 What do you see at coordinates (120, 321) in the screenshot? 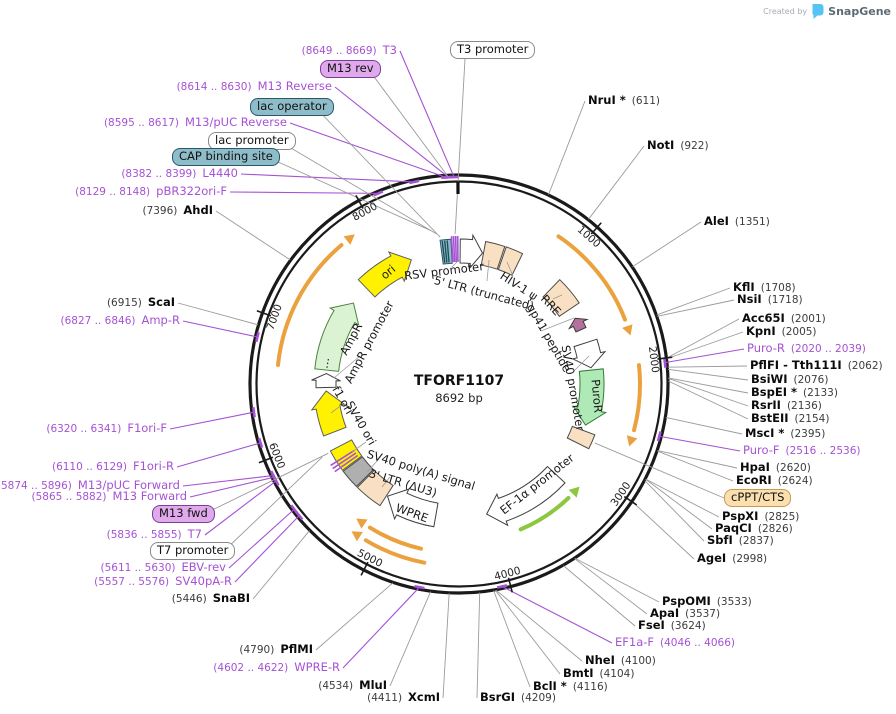
I see `site-label-amp-r: (6827 .. 6846) Amp-R` at bounding box center [120, 321].